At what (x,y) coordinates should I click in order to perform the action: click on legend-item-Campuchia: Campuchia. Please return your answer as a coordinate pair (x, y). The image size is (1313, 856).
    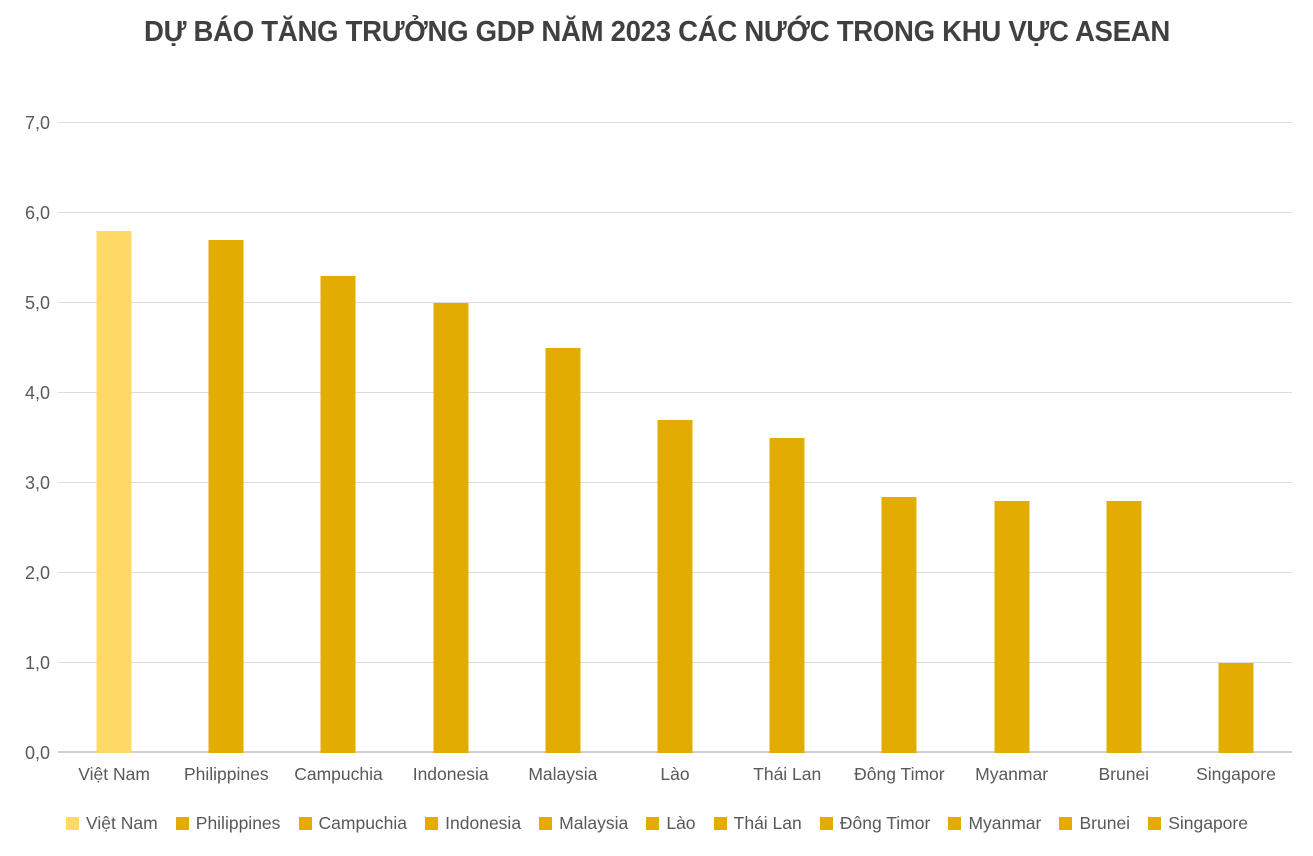
    Looking at the image, I should click on (353, 823).